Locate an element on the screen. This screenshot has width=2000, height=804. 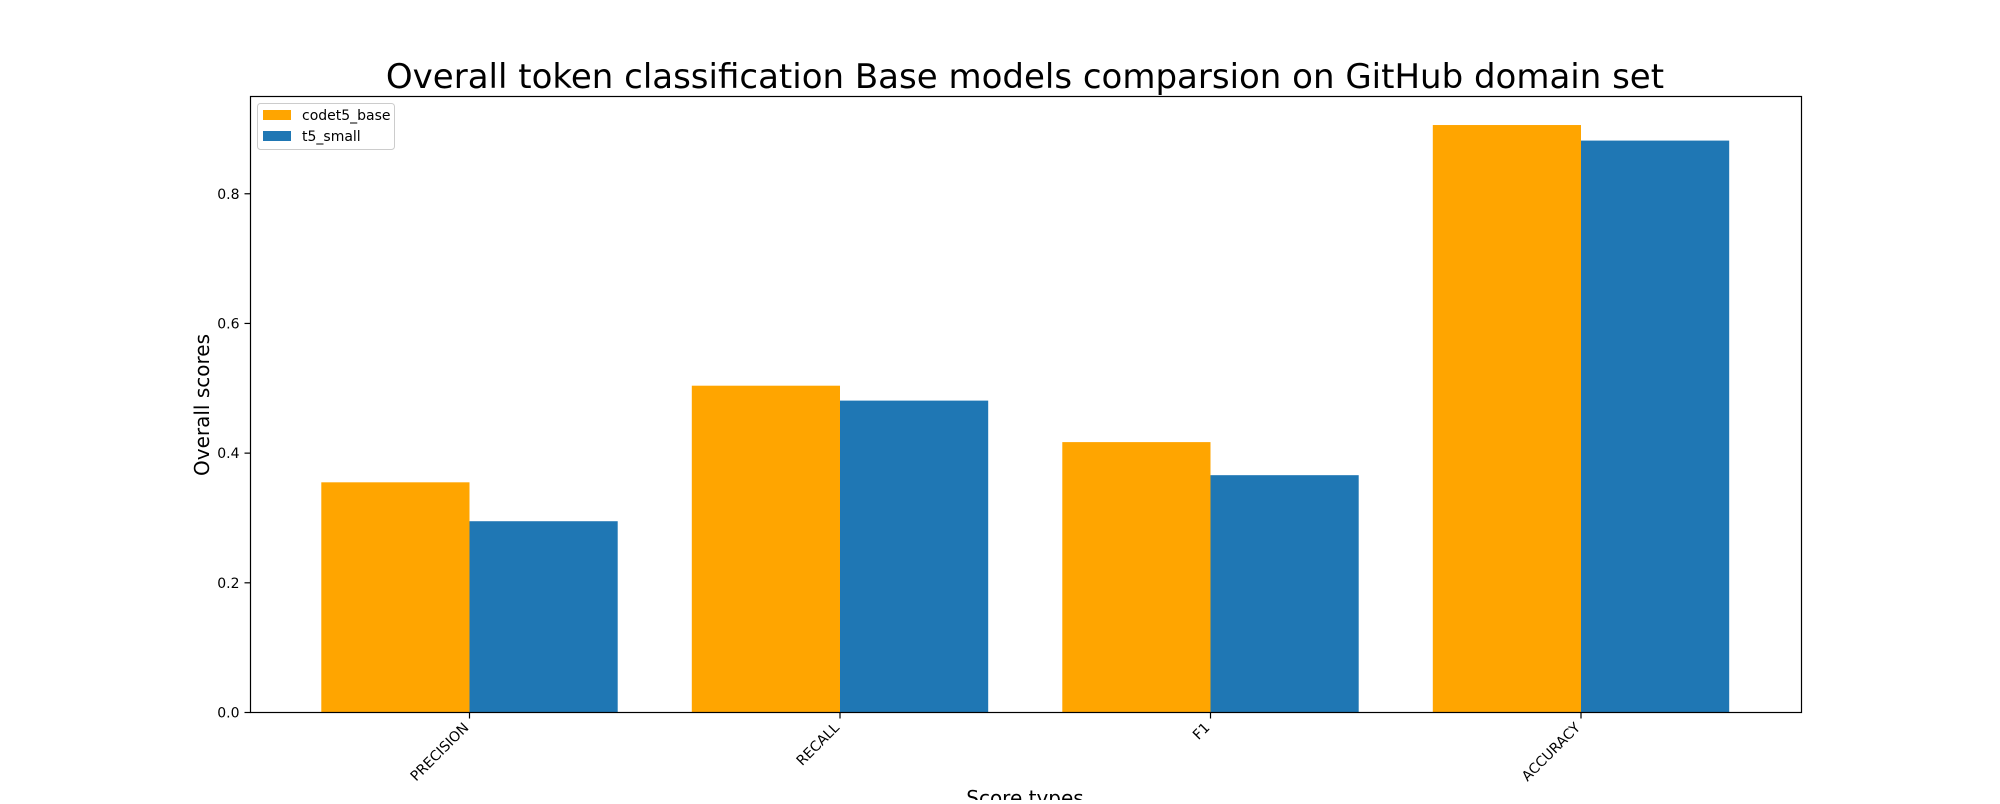
bar-codet5_base-accuracy is located at coordinates (1506, 419).